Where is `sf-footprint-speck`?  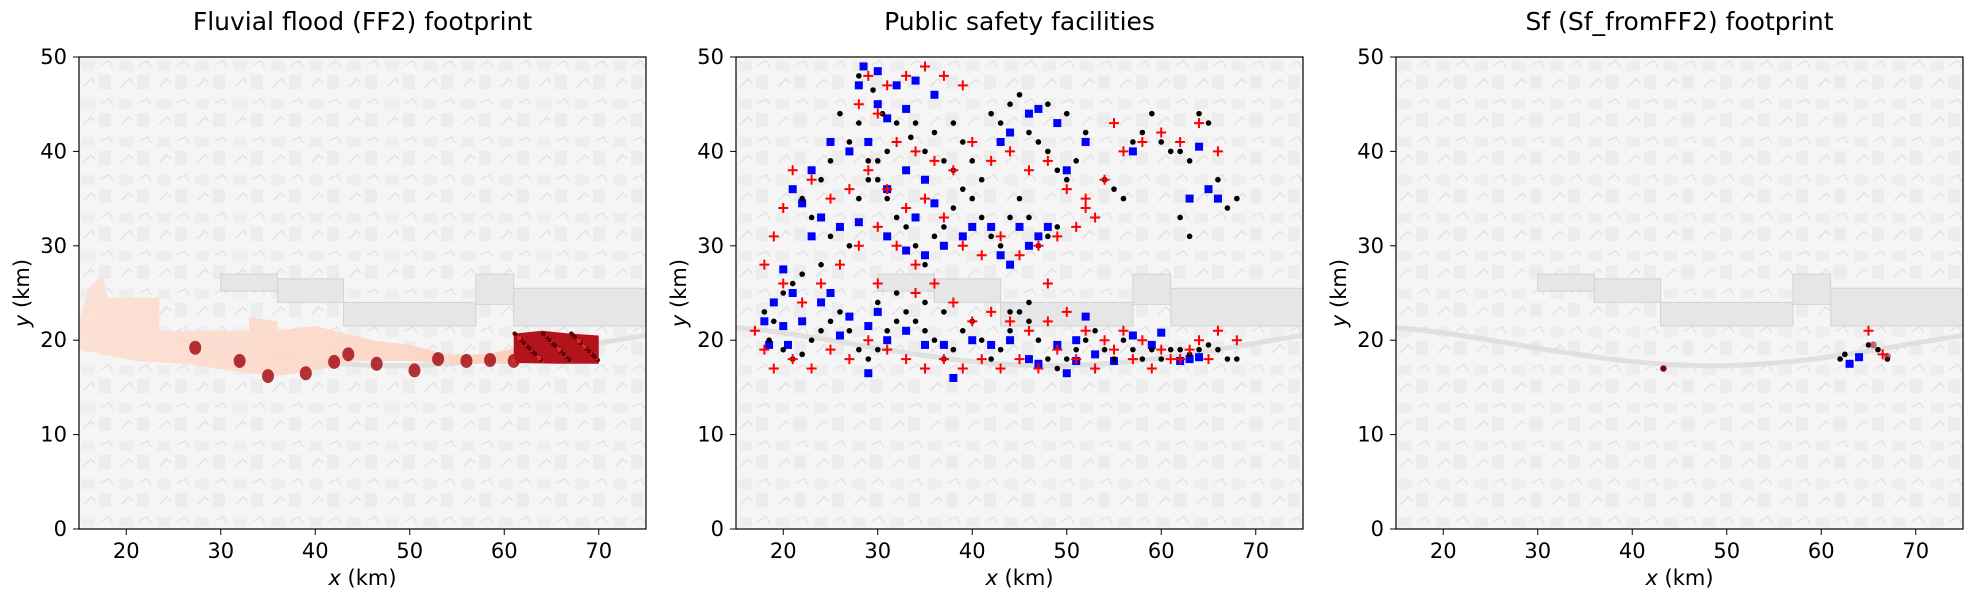 sf-footprint-speck is located at coordinates (1887, 356).